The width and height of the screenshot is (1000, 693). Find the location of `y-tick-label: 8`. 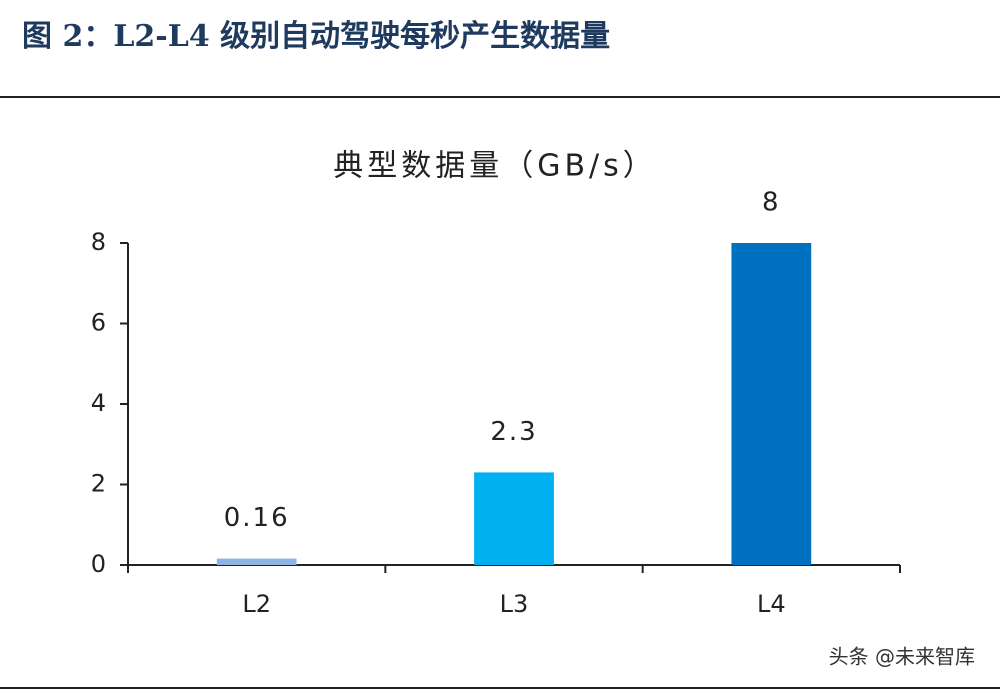

y-tick-label: 8 is located at coordinates (98, 242).